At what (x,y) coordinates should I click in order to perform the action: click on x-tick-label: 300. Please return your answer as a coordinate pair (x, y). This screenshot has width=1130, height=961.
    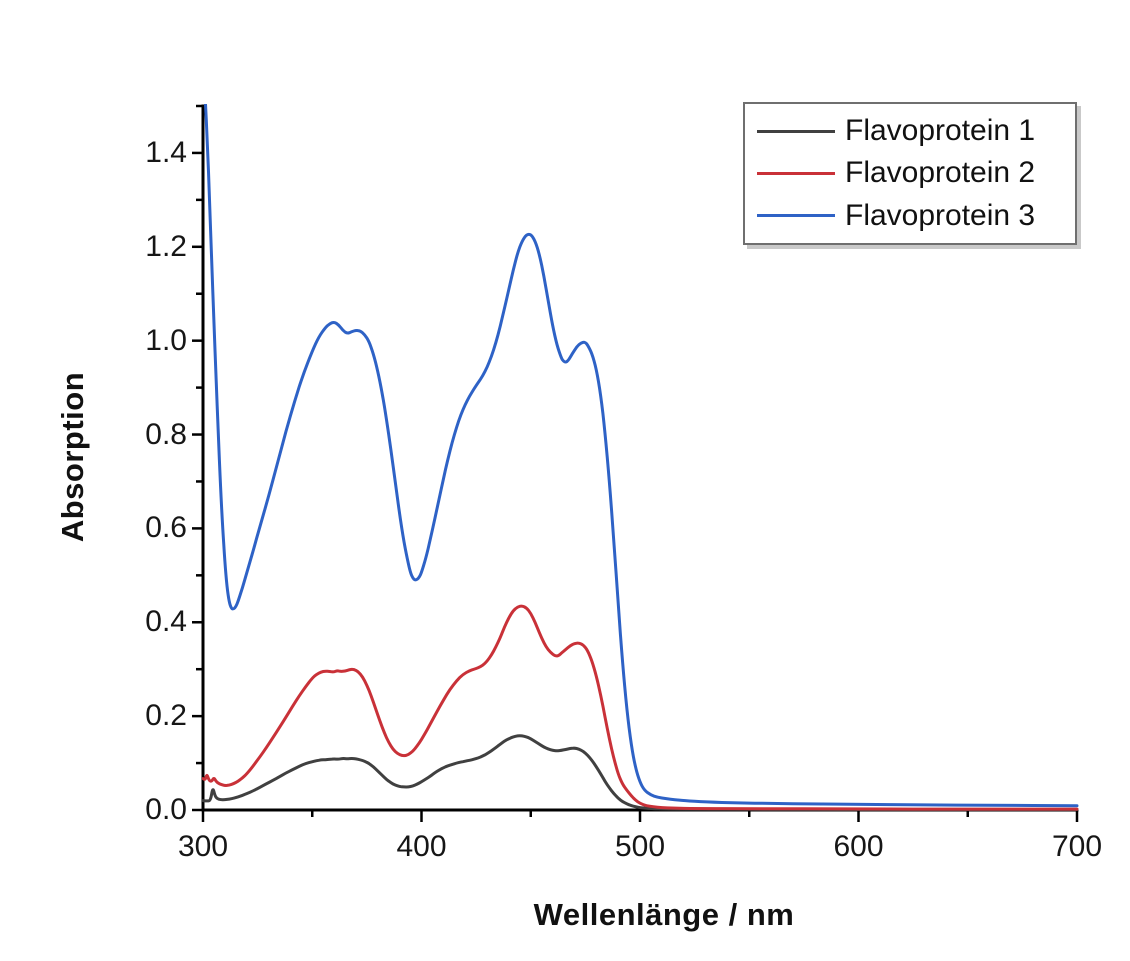
    Looking at the image, I should click on (203, 846).